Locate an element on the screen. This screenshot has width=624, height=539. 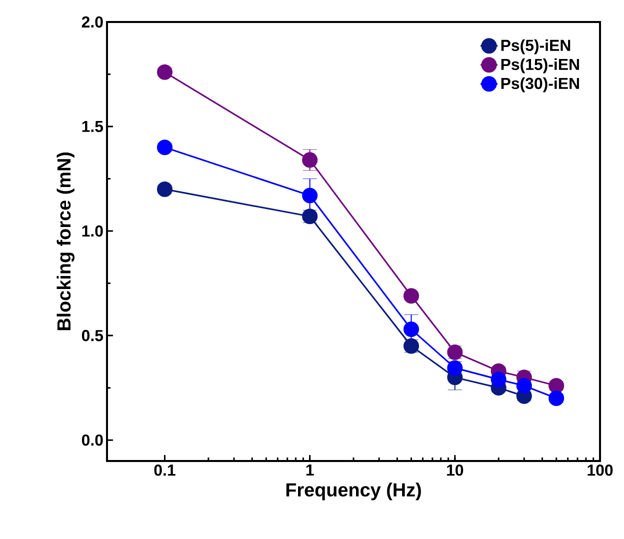
x-tick-label: 1 is located at coordinates (310, 470).